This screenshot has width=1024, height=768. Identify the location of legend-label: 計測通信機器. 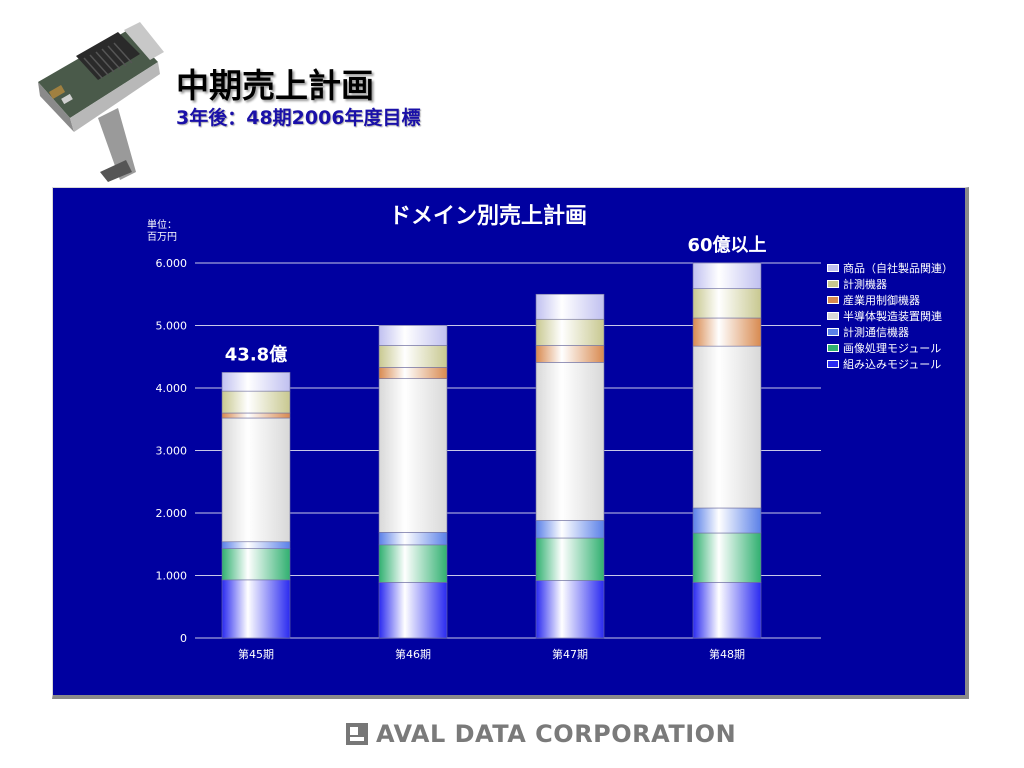
(876, 332).